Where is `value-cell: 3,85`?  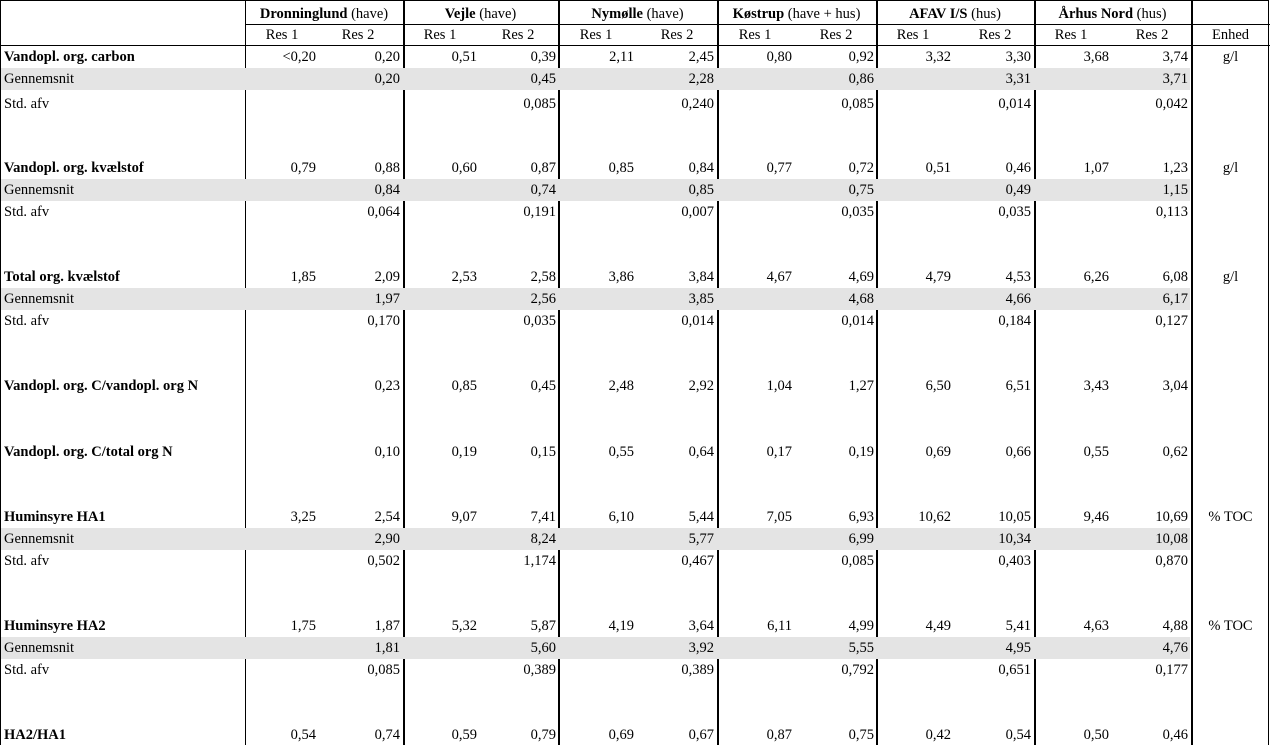
value-cell: 3,85 is located at coordinates (701, 299).